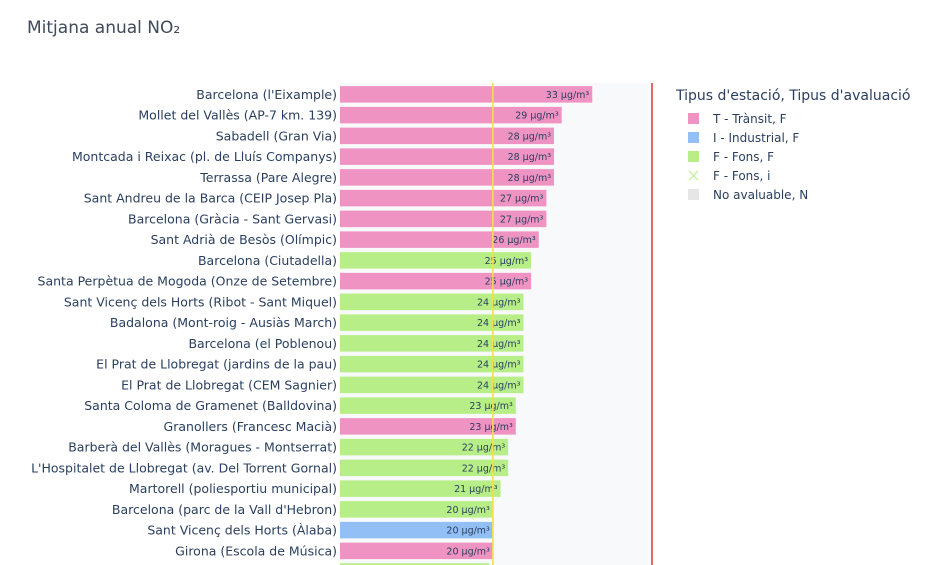 Image resolution: width=929 pixels, height=565 pixels. I want to click on legend-item: No avaluable, N, so click(793, 194).